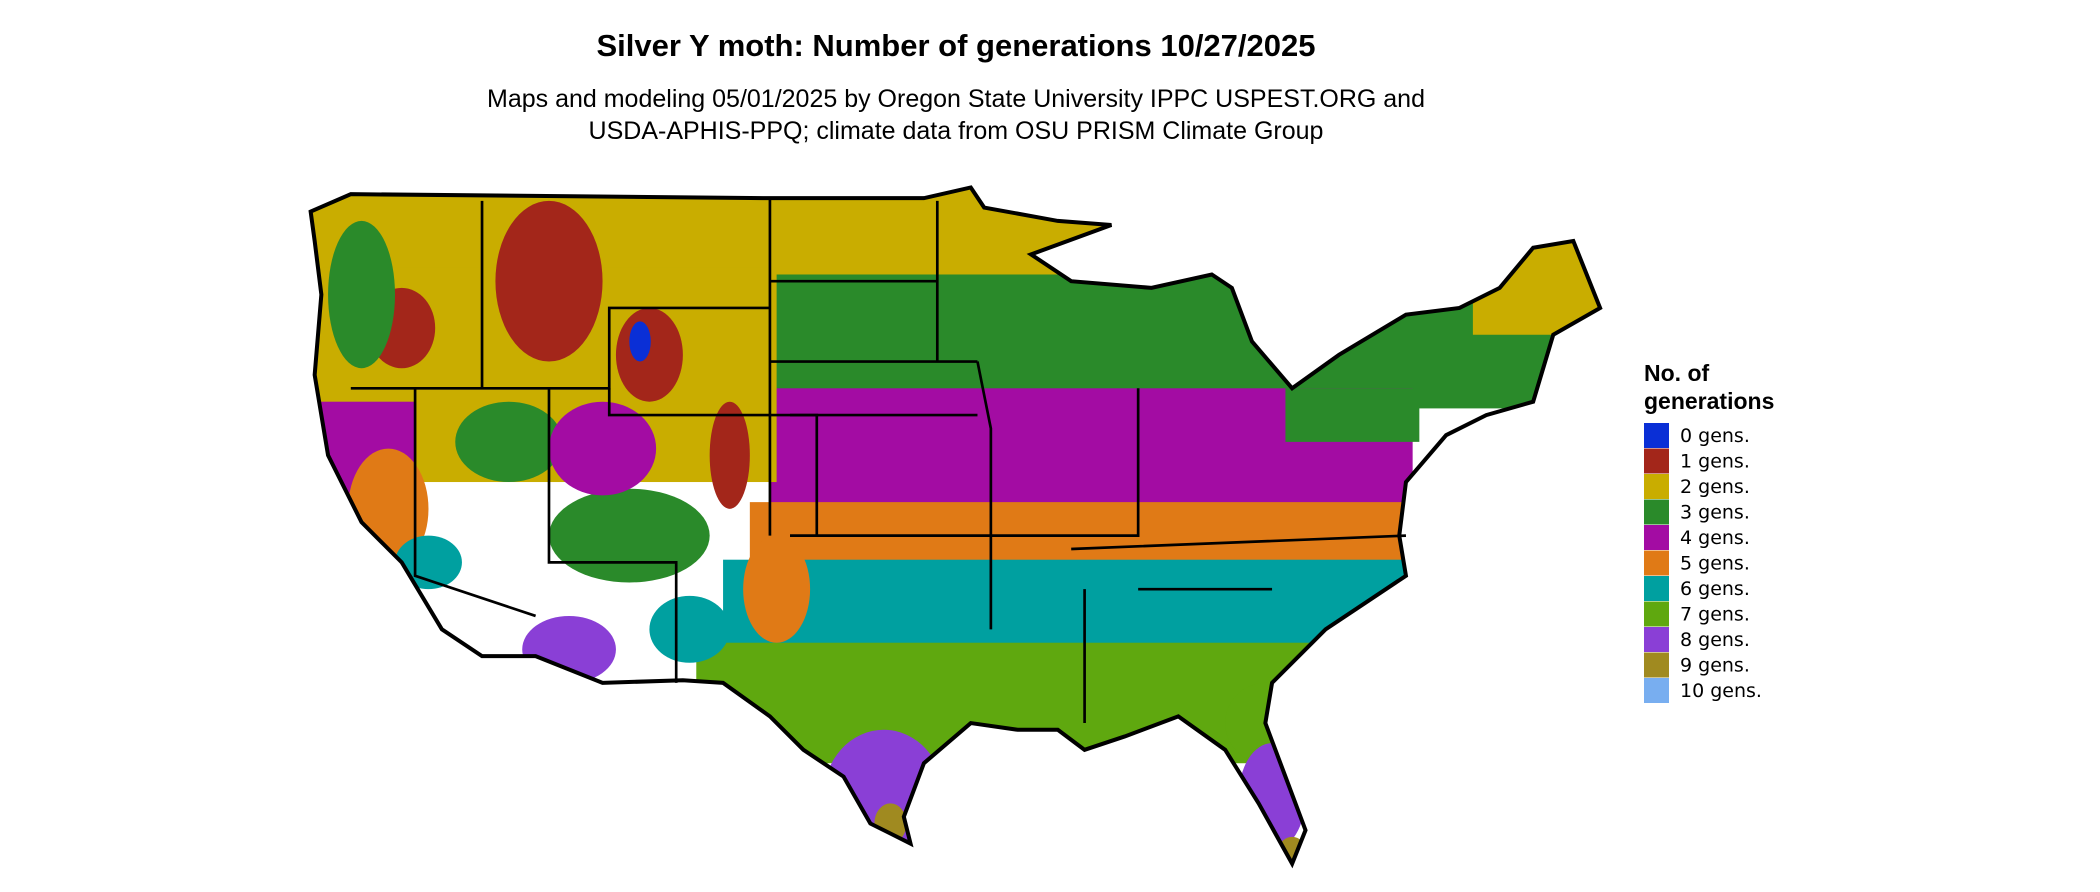 This screenshot has height=892, width=2100. Describe the element at coordinates (1715, 615) in the screenshot. I see `legend-label: 7 gens.` at that location.